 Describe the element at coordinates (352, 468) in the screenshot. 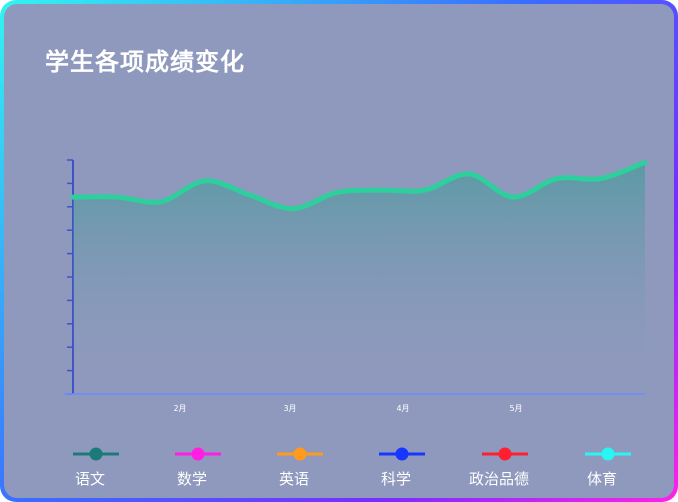

I see `legend: 语文 数学 英语 科学 政治品德 体育` at that location.